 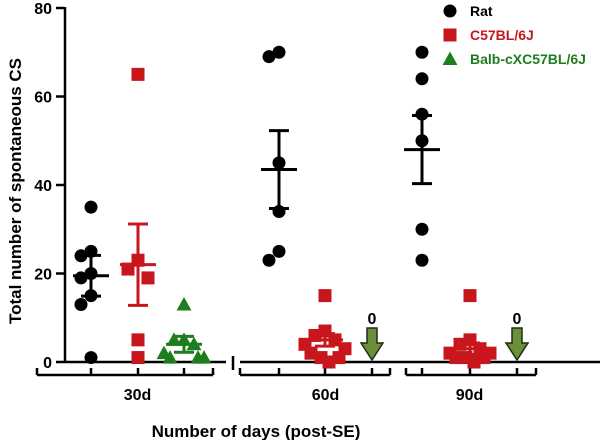 I want to click on y-tick-label: 0, so click(x=47, y=363).